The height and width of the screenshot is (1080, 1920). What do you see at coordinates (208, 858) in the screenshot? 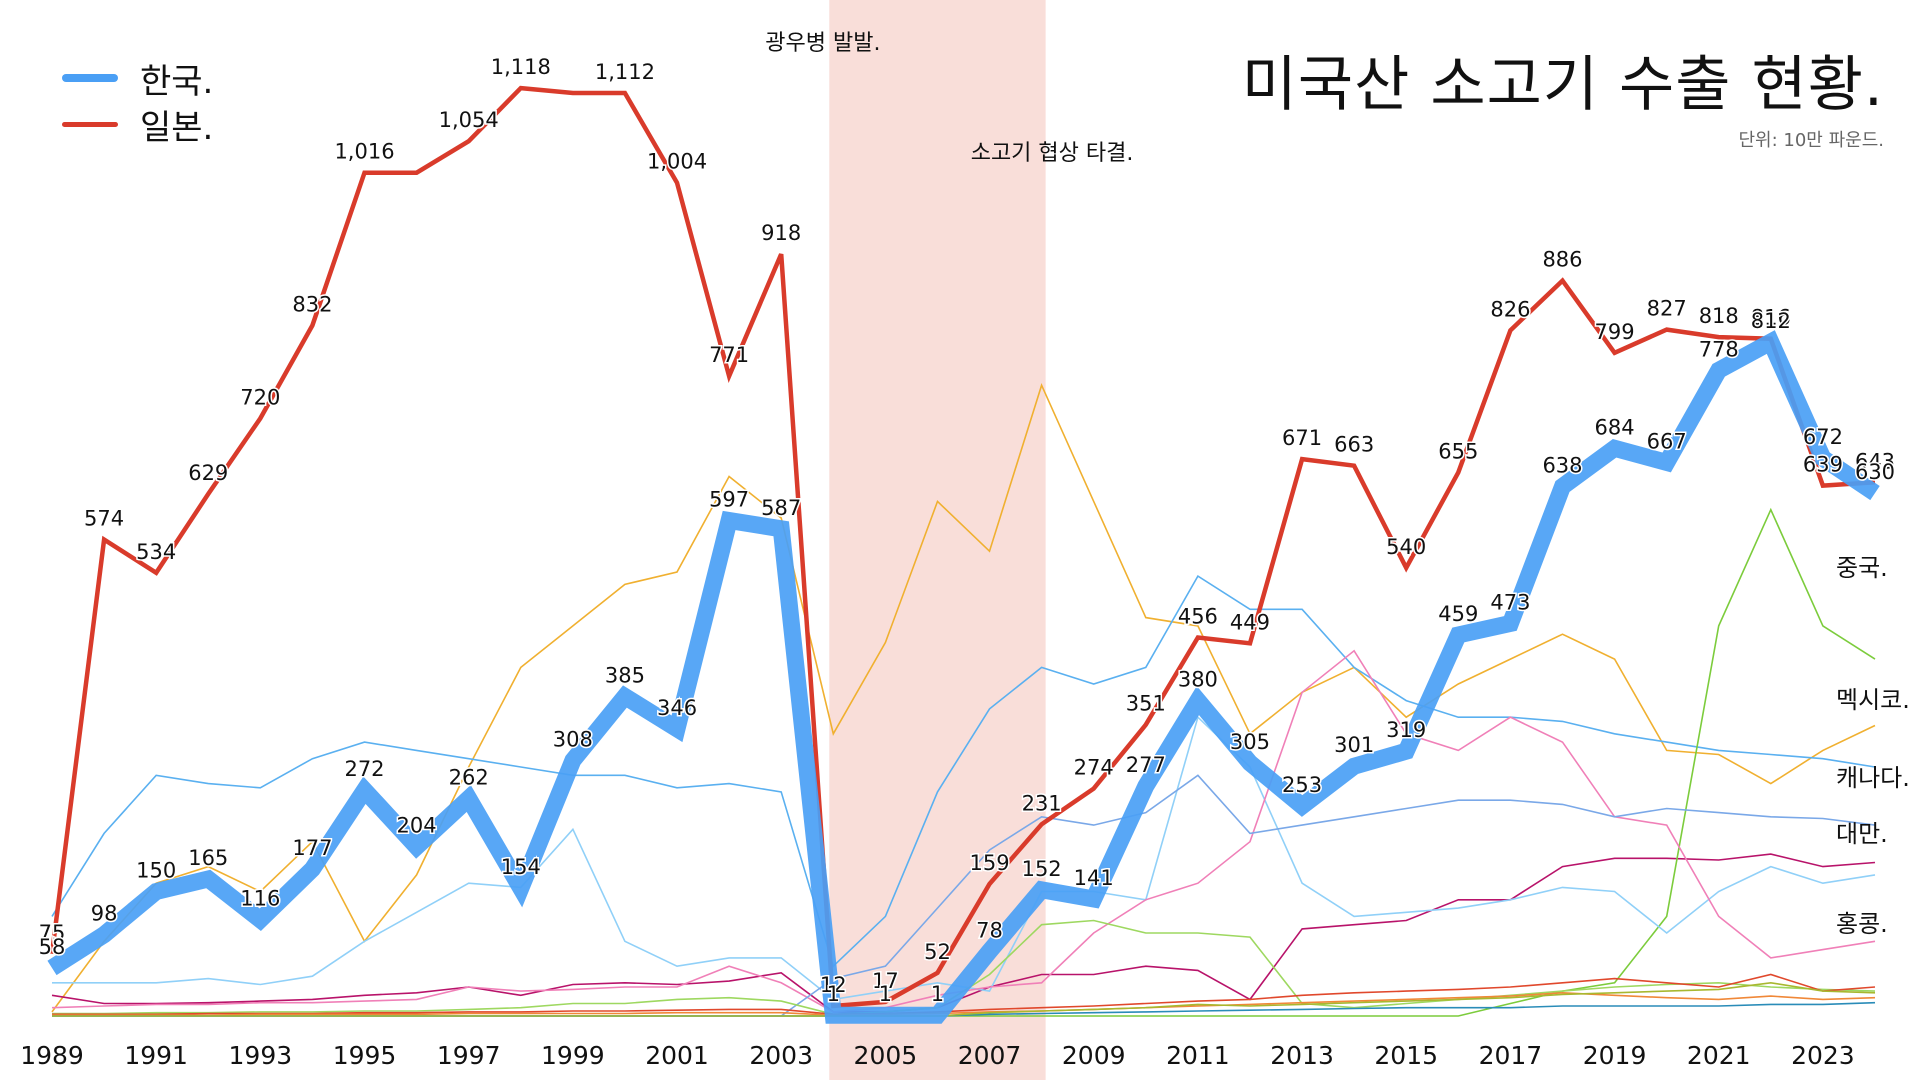
I see `data-label-korea: 165` at bounding box center [208, 858].